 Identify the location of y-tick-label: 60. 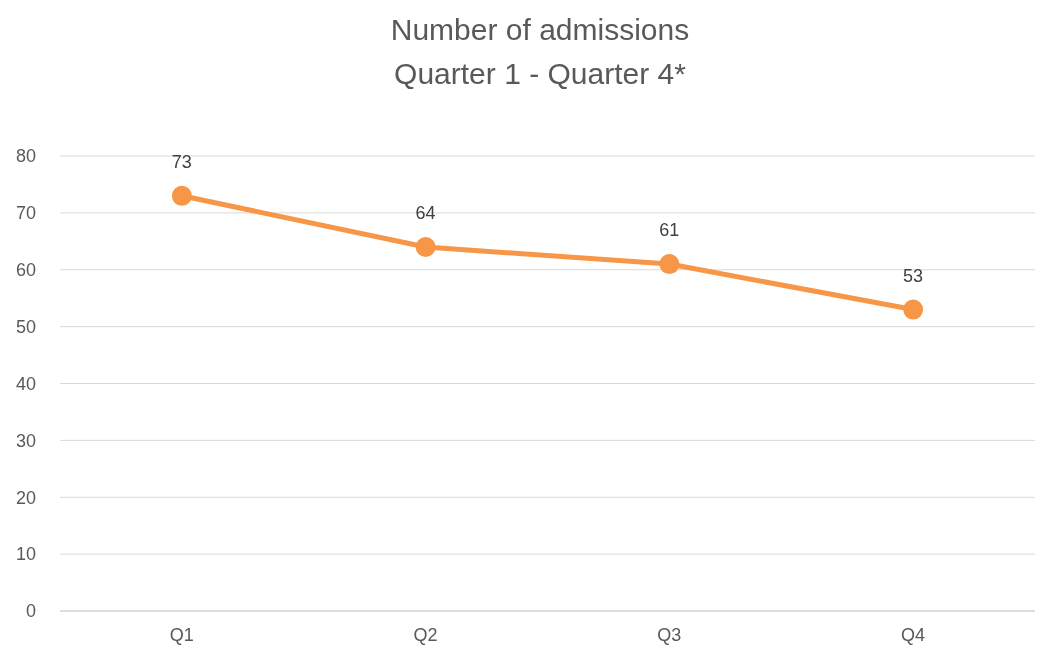
(25, 270).